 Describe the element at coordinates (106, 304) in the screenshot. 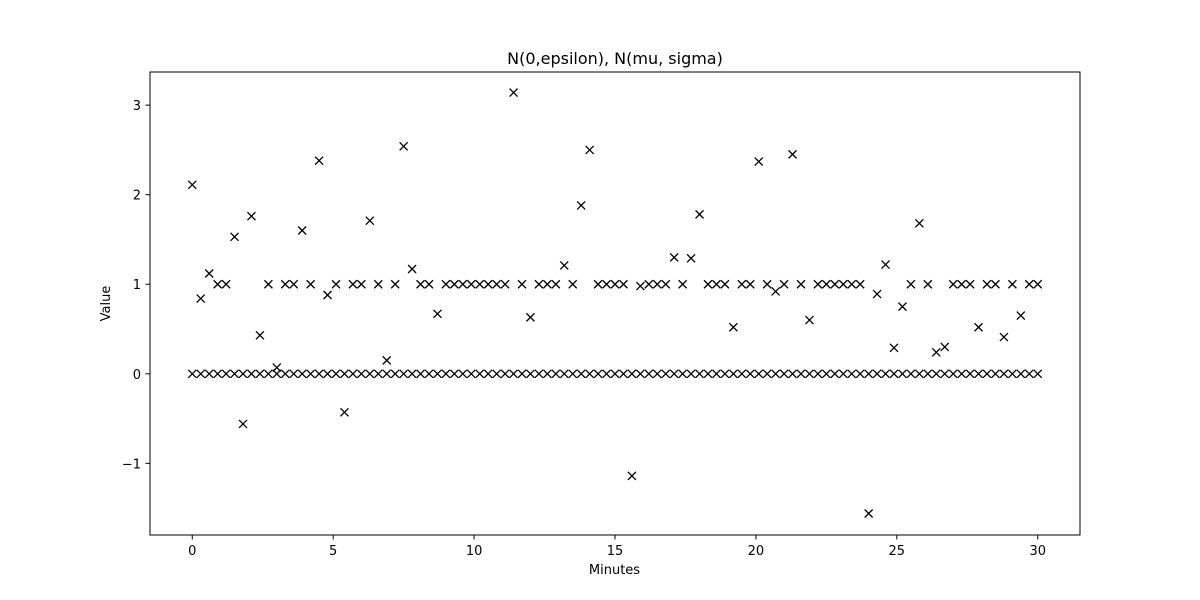

I see `y-axis-label: Value` at that location.